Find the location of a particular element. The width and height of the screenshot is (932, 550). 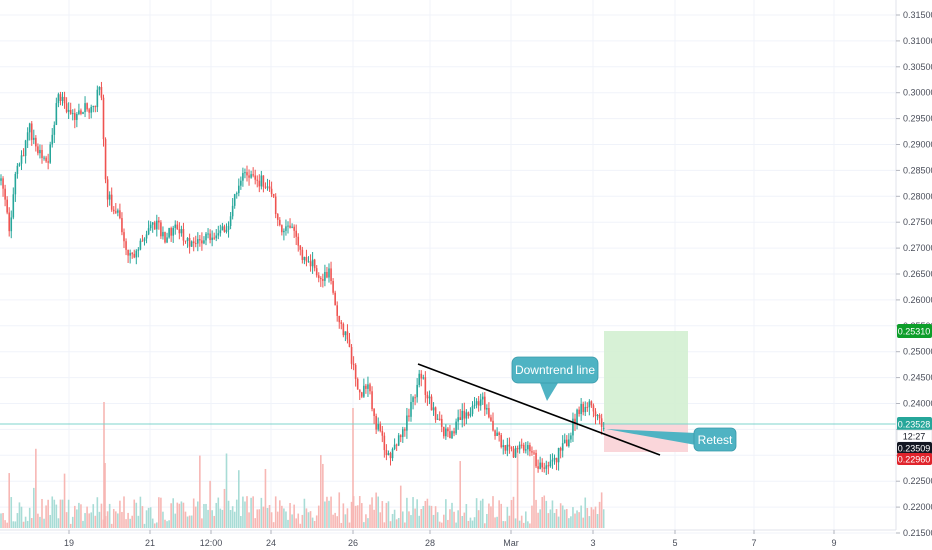

countdown-tag: 12:27 is located at coordinates (914, 436).